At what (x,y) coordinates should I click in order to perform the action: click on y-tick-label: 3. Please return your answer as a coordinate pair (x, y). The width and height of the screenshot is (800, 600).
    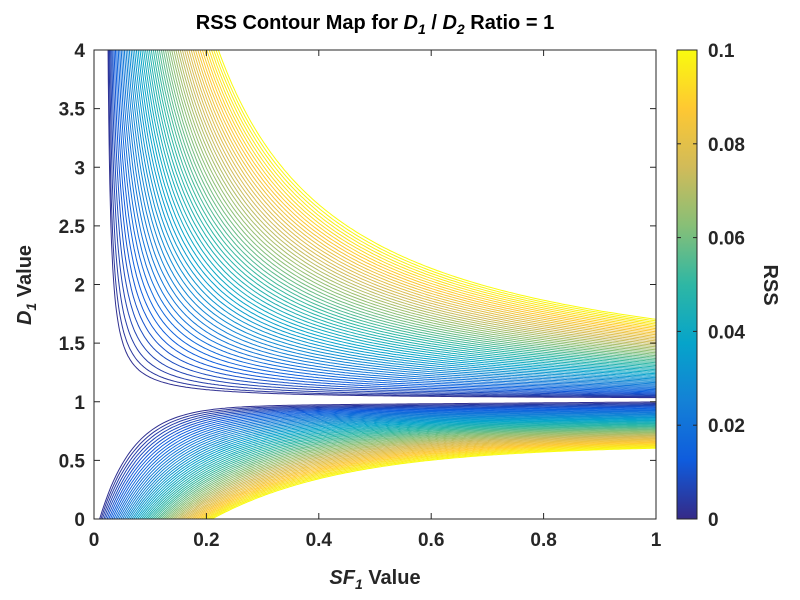
    Looking at the image, I should click on (79, 168).